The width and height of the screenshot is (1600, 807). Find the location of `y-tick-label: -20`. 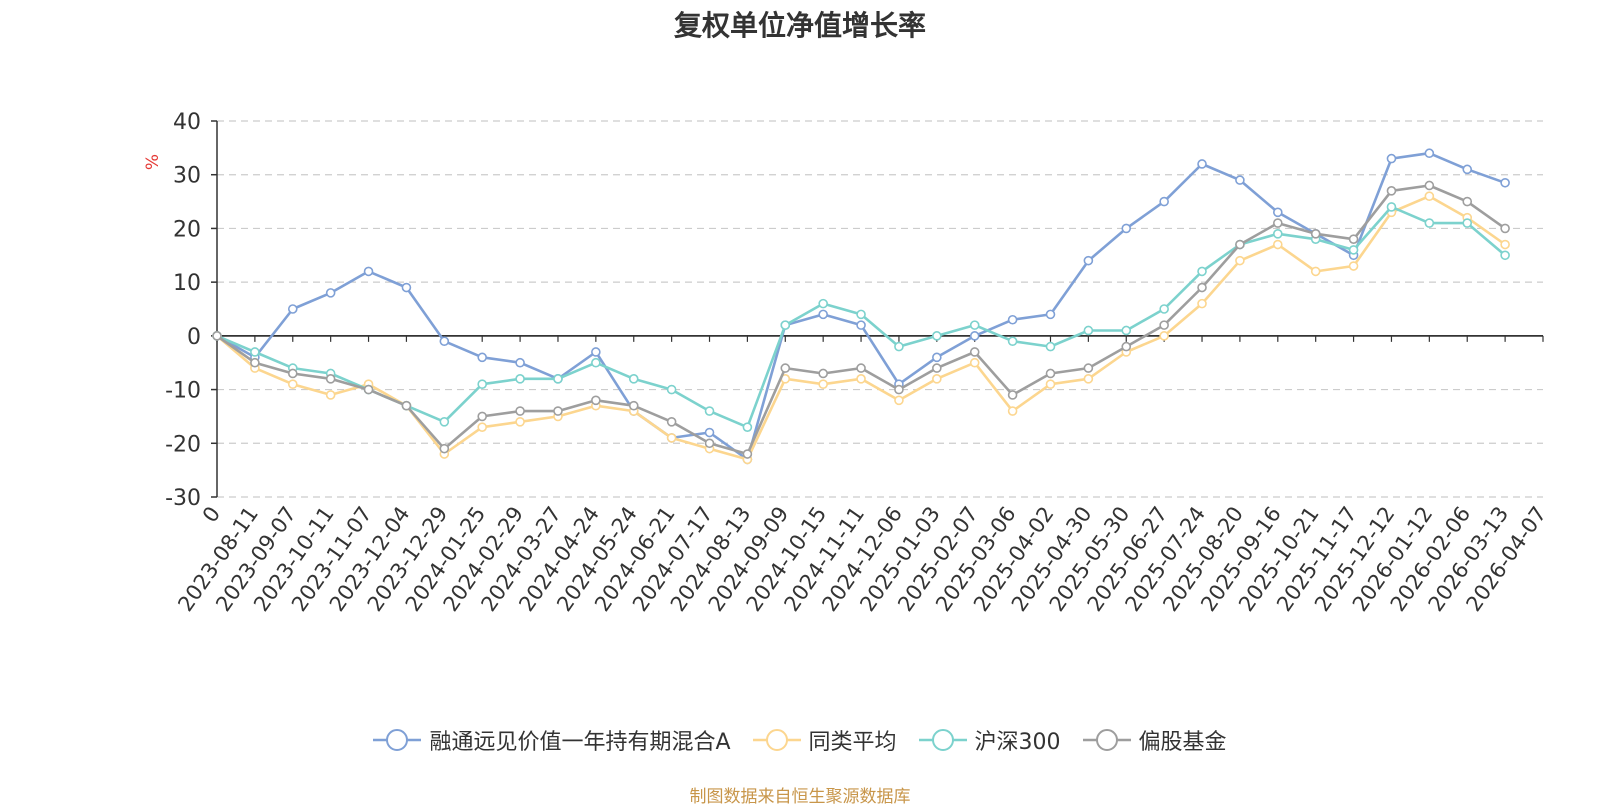

y-tick-label: -20 is located at coordinates (183, 444).